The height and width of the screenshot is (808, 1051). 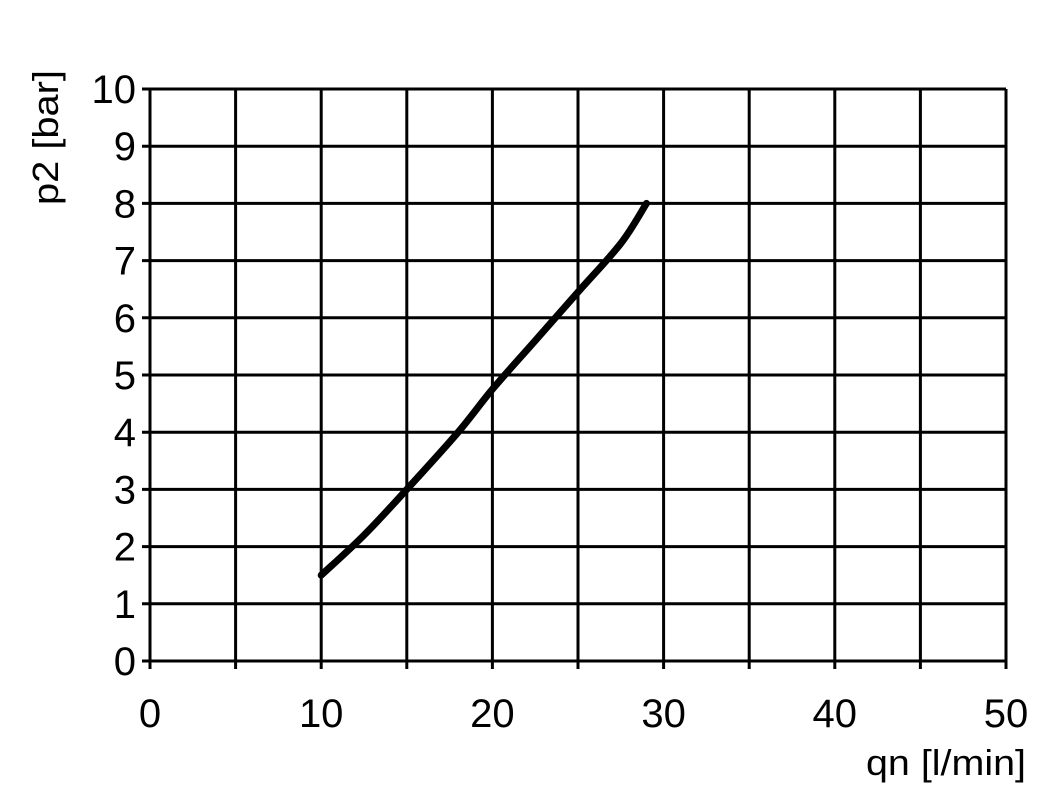 What do you see at coordinates (150, 714) in the screenshot?
I see `x-tick-label: 0` at bounding box center [150, 714].